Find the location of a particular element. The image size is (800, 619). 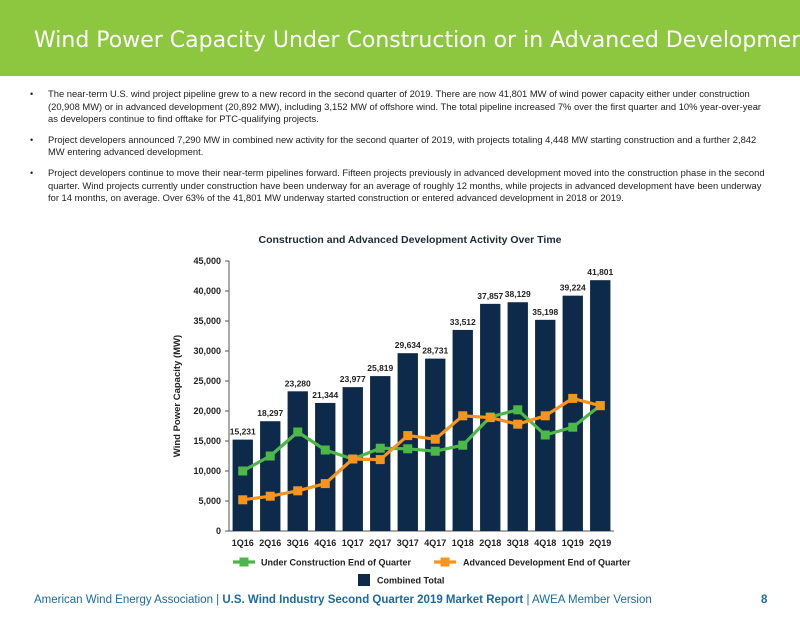

legend-label: Advanced Development End of Quarter is located at coordinates (547, 563).